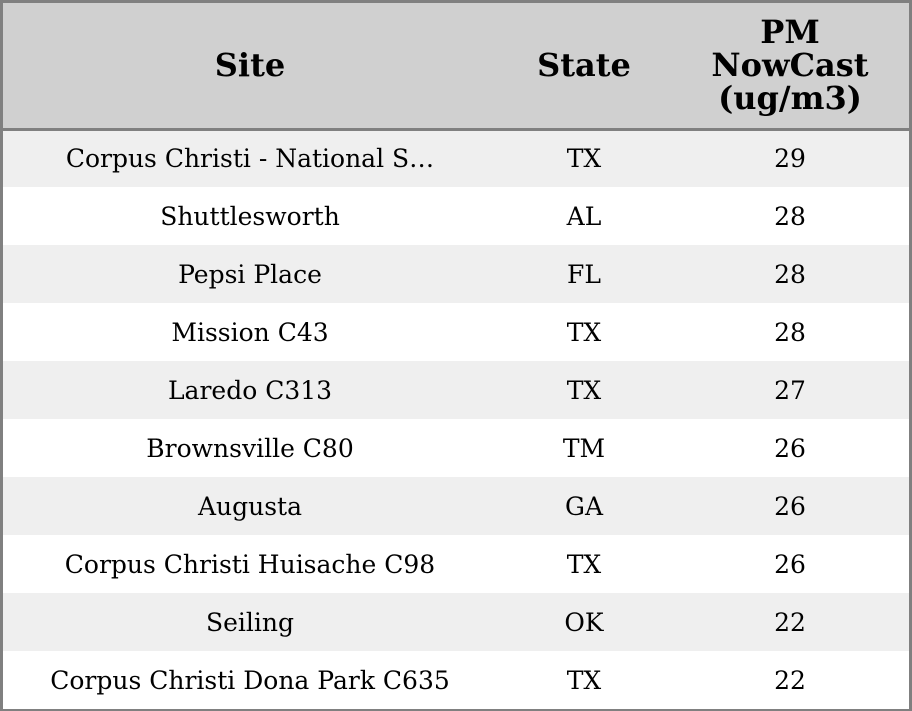 The image size is (912, 711). Describe the element at coordinates (250, 332) in the screenshot. I see `site-cell: Mission C43` at that location.